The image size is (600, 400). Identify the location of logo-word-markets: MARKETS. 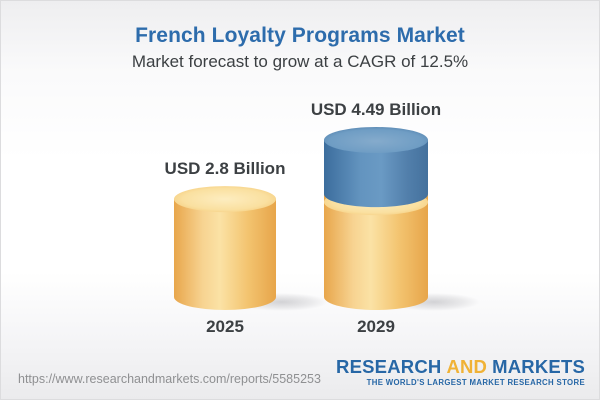
(538, 366).